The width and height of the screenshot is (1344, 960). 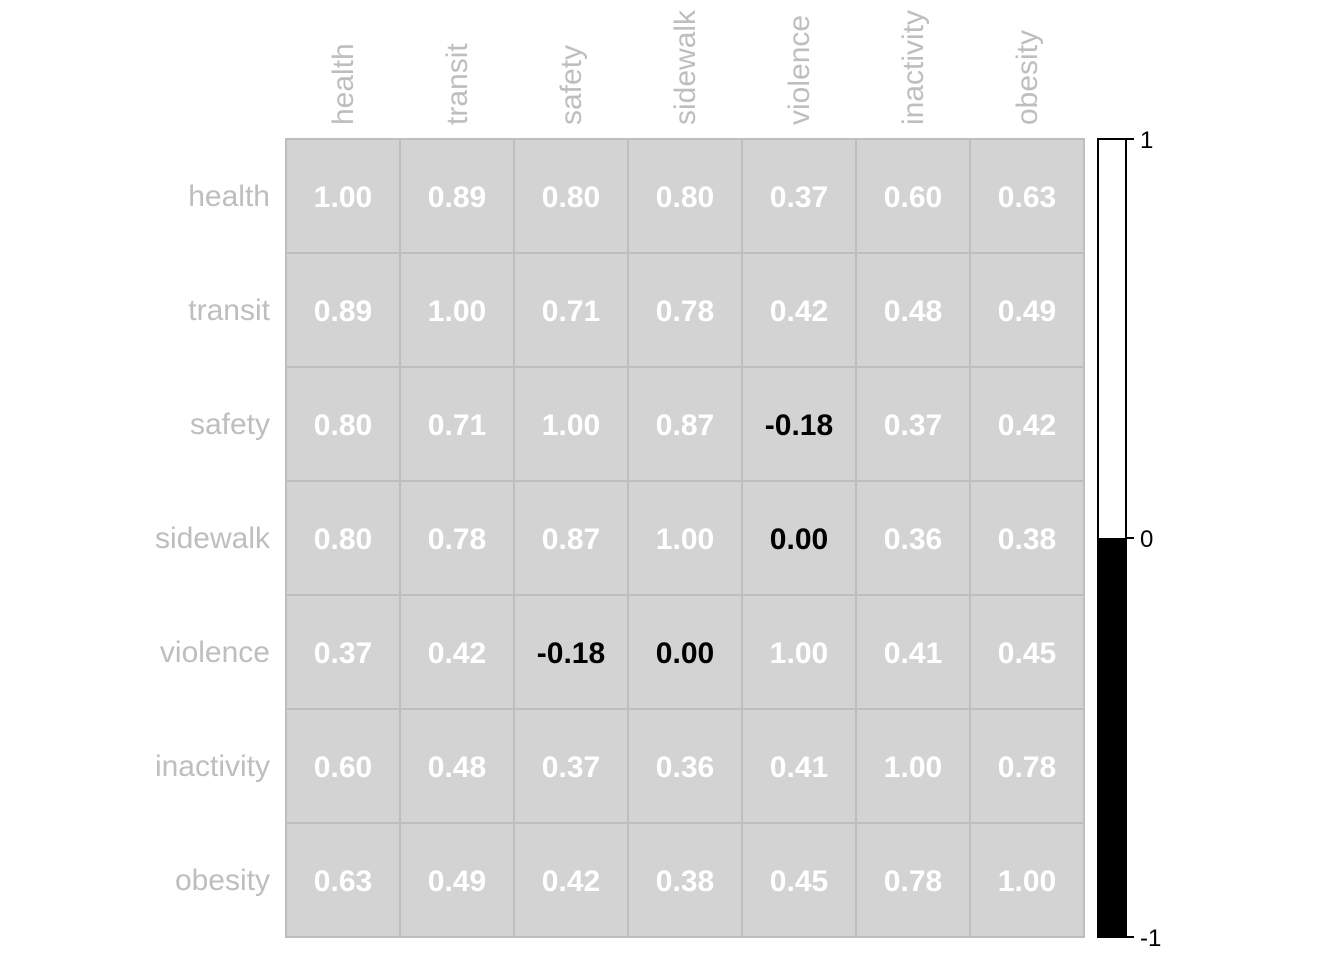 What do you see at coordinates (343, 84) in the screenshot?
I see `column-label: health` at bounding box center [343, 84].